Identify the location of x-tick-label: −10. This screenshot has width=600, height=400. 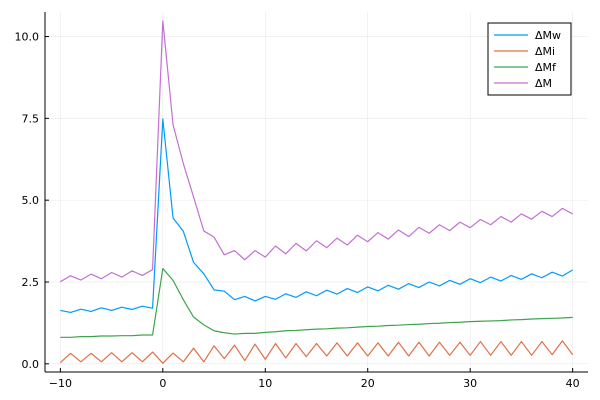
(60, 383).